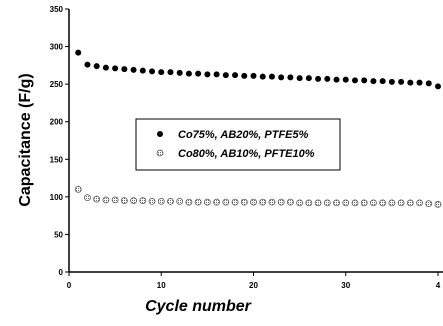 This screenshot has height=326, width=443. What do you see at coordinates (58, 234) in the screenshot?
I see `y-tick-label: 50` at bounding box center [58, 234].